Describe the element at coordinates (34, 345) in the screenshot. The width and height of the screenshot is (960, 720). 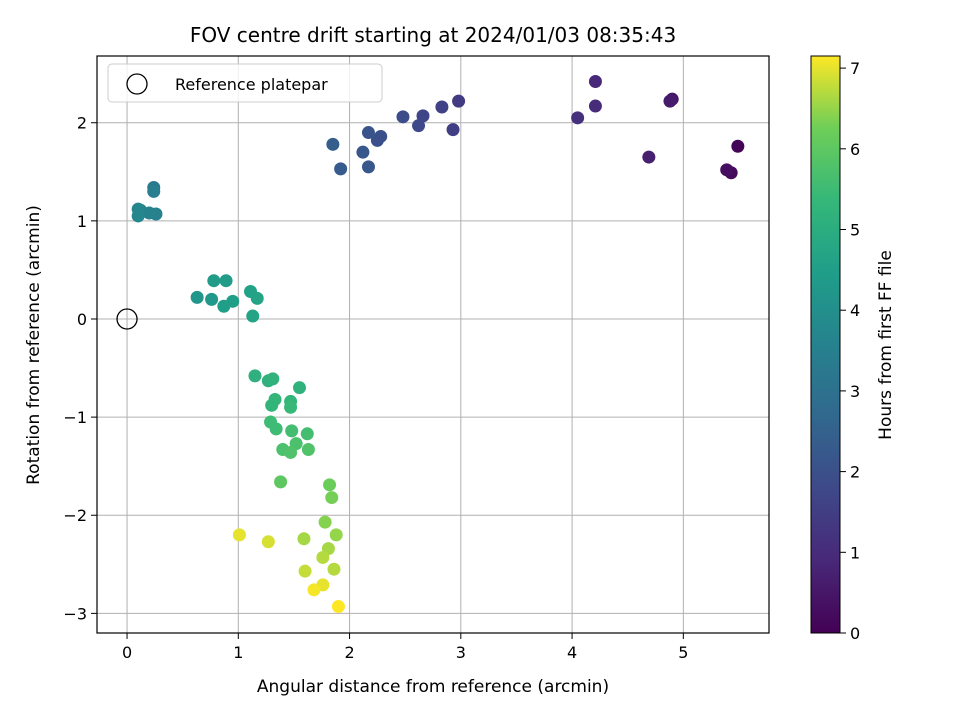
I see `y-axis-label: Rotation from reference (arcmin)` at that location.